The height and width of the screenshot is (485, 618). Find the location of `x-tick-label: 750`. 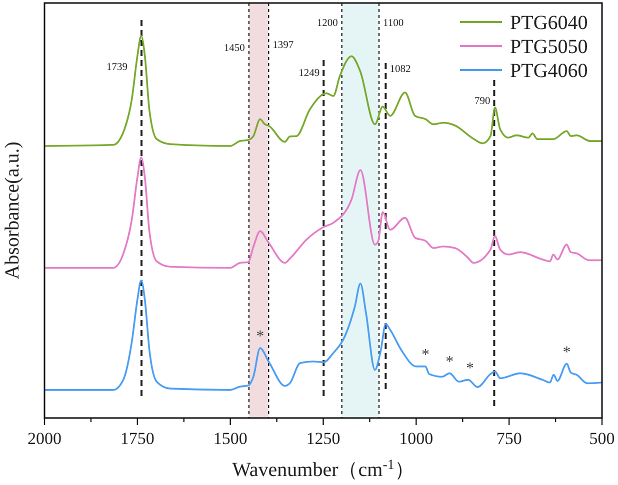

x-tick-label: 750 is located at coordinates (509, 438).